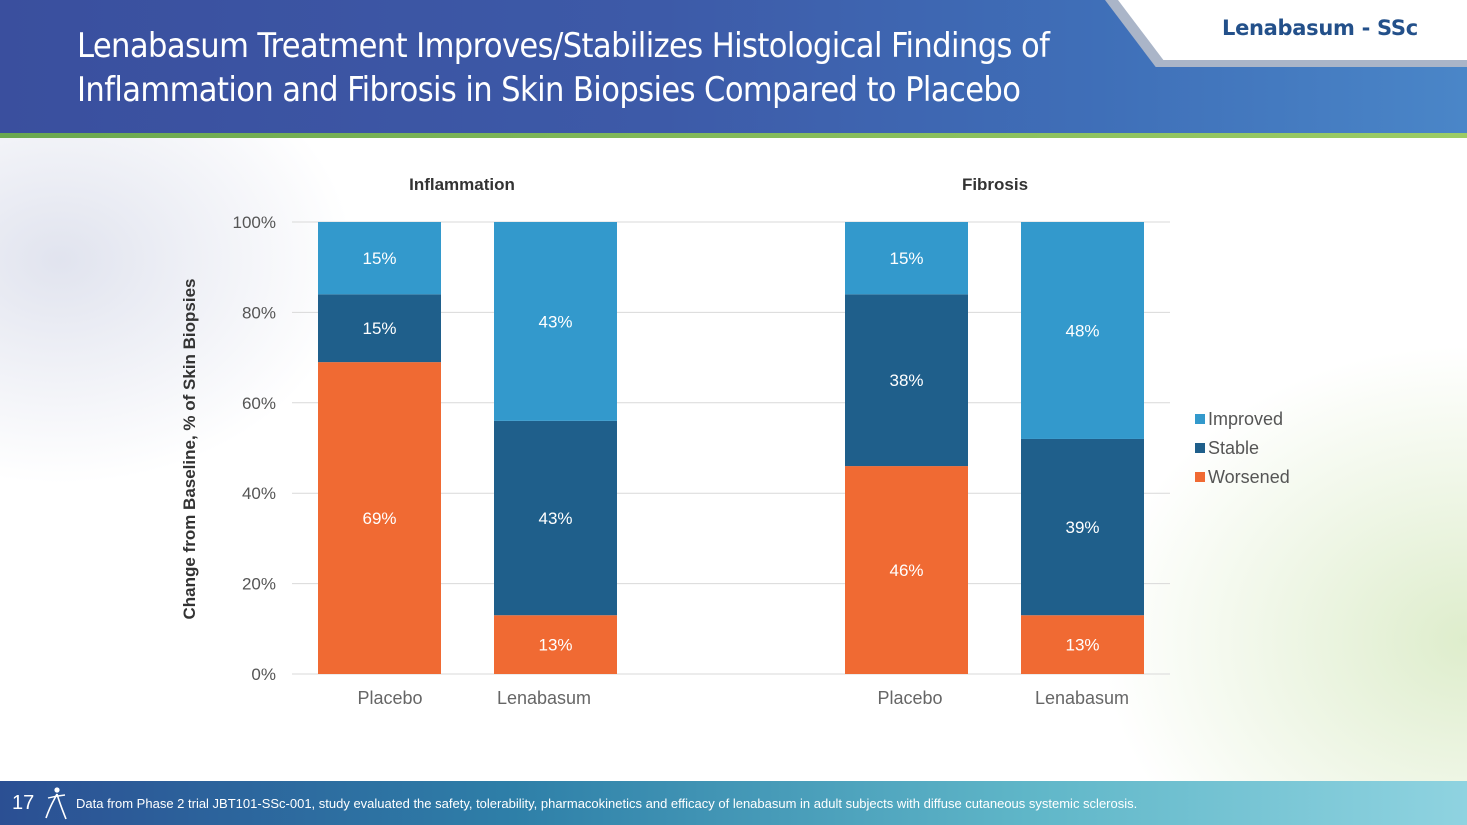 This screenshot has height=825, width=1467. Describe the element at coordinates (56, 803) in the screenshot. I see `company-logo-icon` at that location.